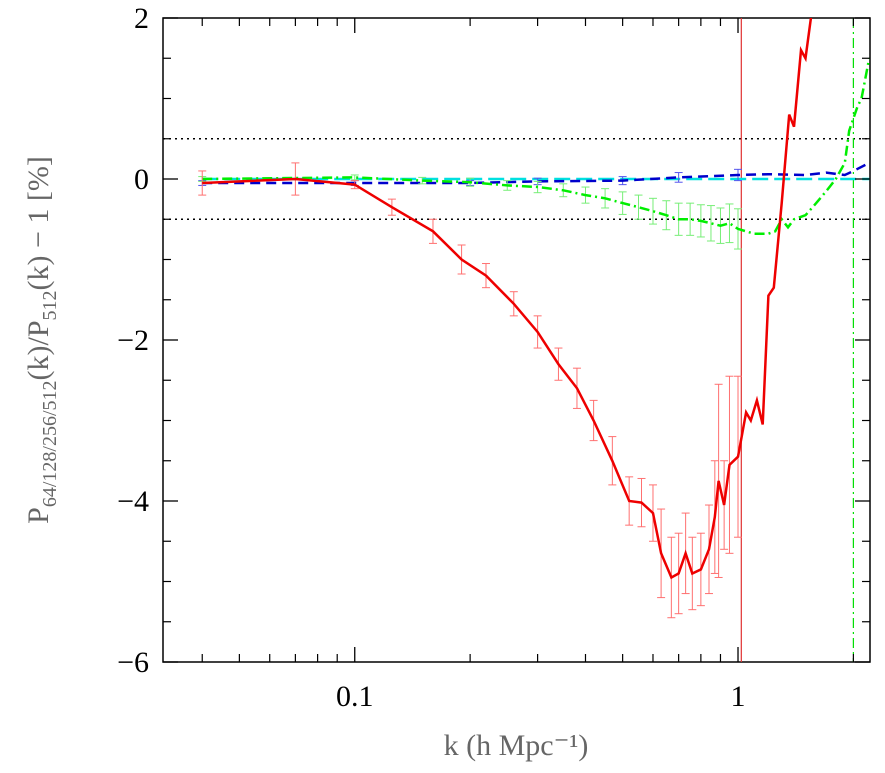 The height and width of the screenshot is (773, 885). What do you see at coordinates (133, 501) in the screenshot?
I see `y-tick-label: −4` at bounding box center [133, 501].